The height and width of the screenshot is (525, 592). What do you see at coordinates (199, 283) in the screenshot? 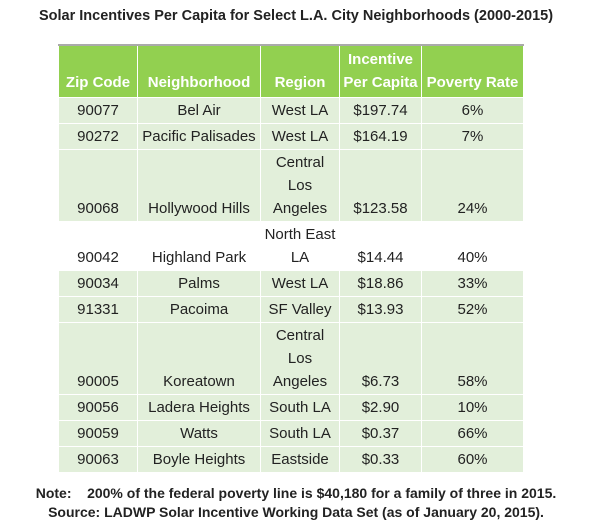
I see `table-cell: Palms` at bounding box center [199, 283].